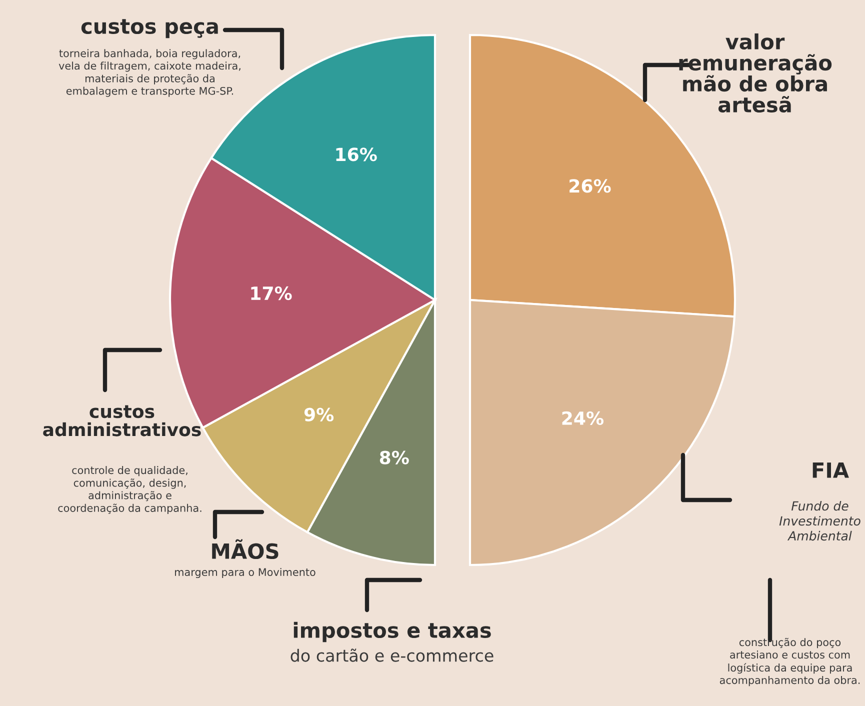  Describe the element at coordinates (130, 490) in the screenshot. I see `text: controle de qualidade, comunicação, design, administração e coordenação da campanha.` at that location.